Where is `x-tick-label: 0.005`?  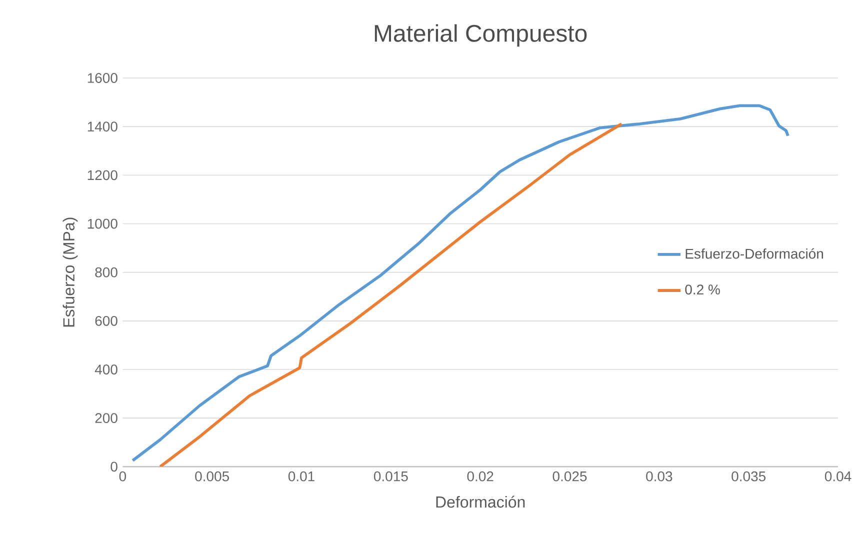
x-tick-label: 0.005 is located at coordinates (212, 476).